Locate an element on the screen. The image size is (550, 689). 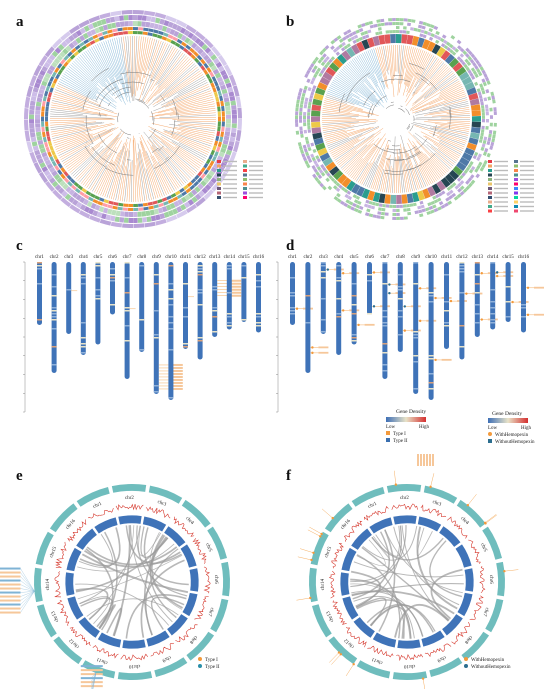
circos-inner-segment is located at coordinates (469, 580).